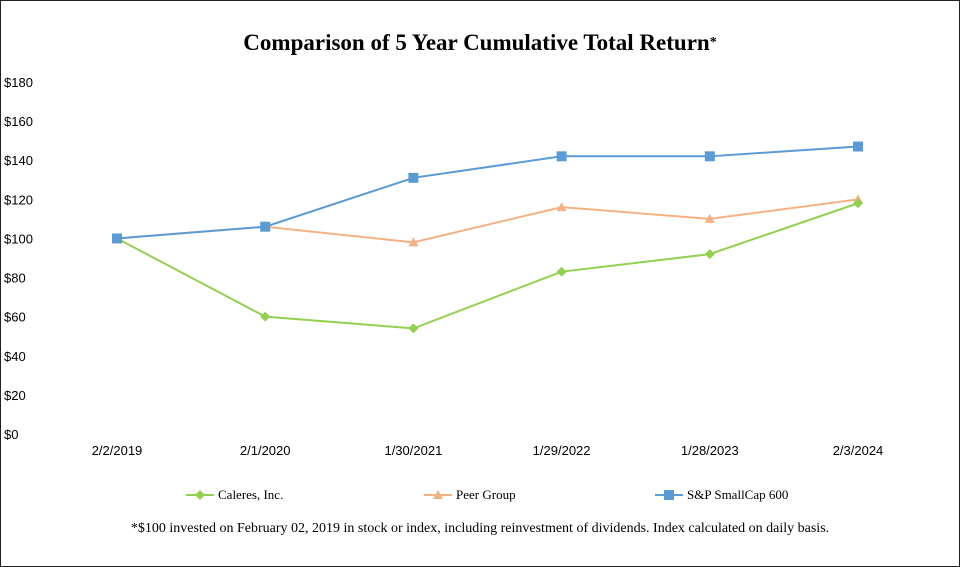 The image size is (960, 567). Describe the element at coordinates (413, 450) in the screenshot. I see `x-tick-label: 1/30/2021` at that location.